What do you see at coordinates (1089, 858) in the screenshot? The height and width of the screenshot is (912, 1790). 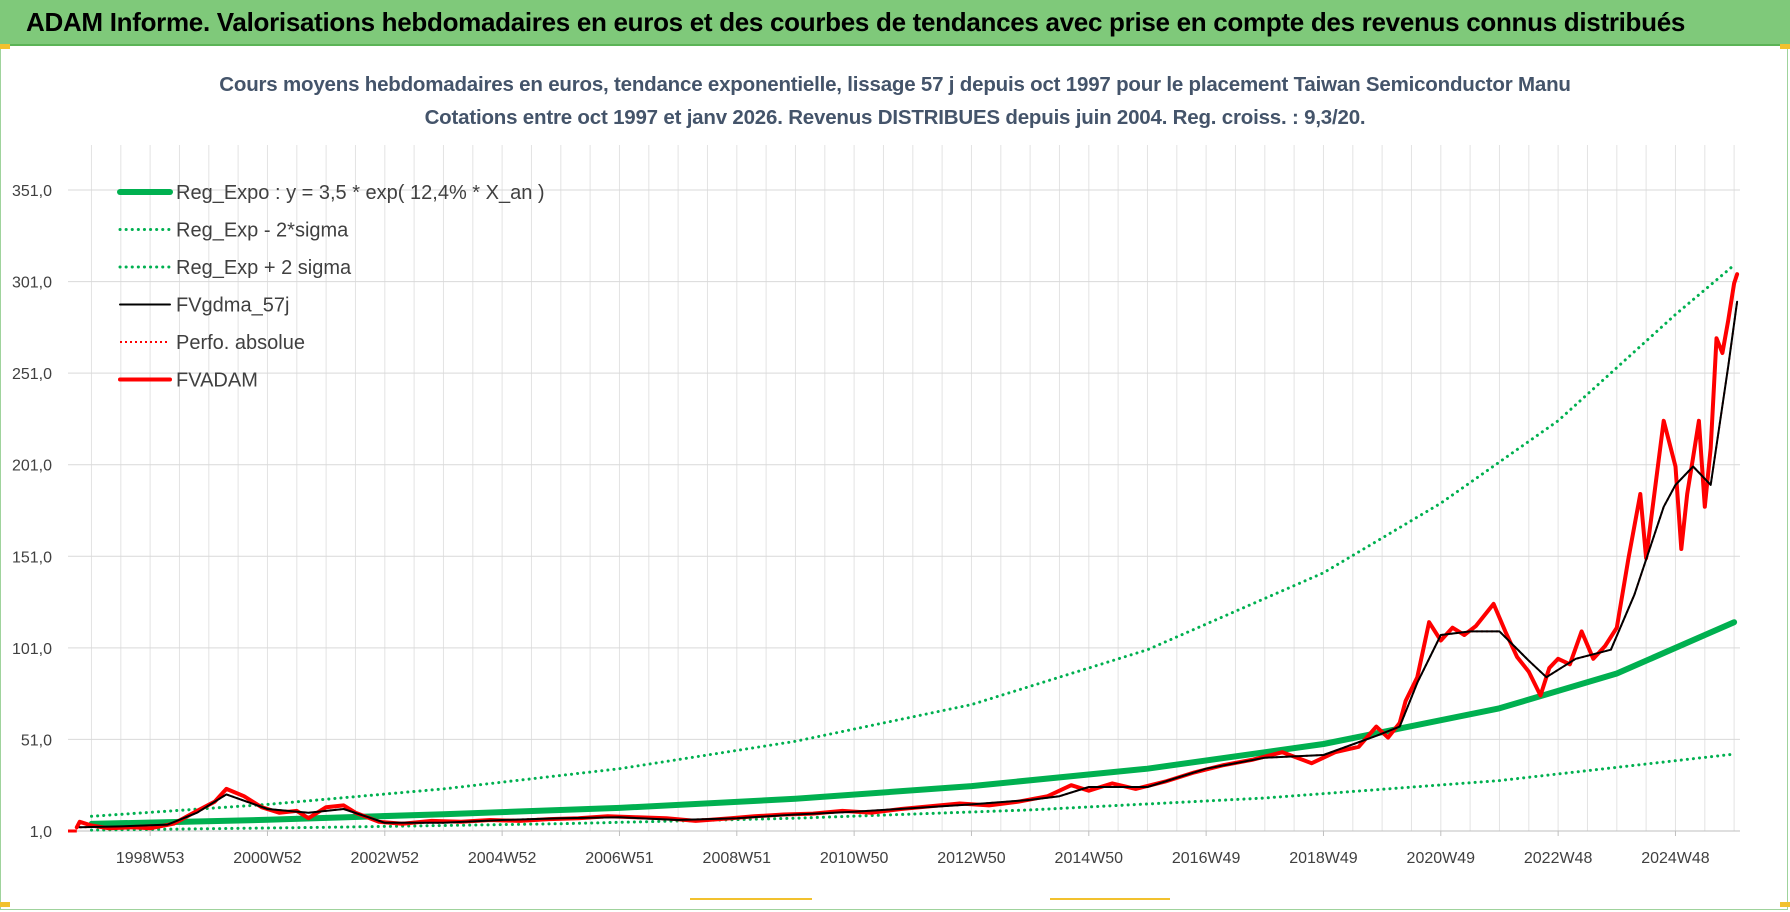 I see `x-tick-label: 2014W50` at bounding box center [1089, 858].